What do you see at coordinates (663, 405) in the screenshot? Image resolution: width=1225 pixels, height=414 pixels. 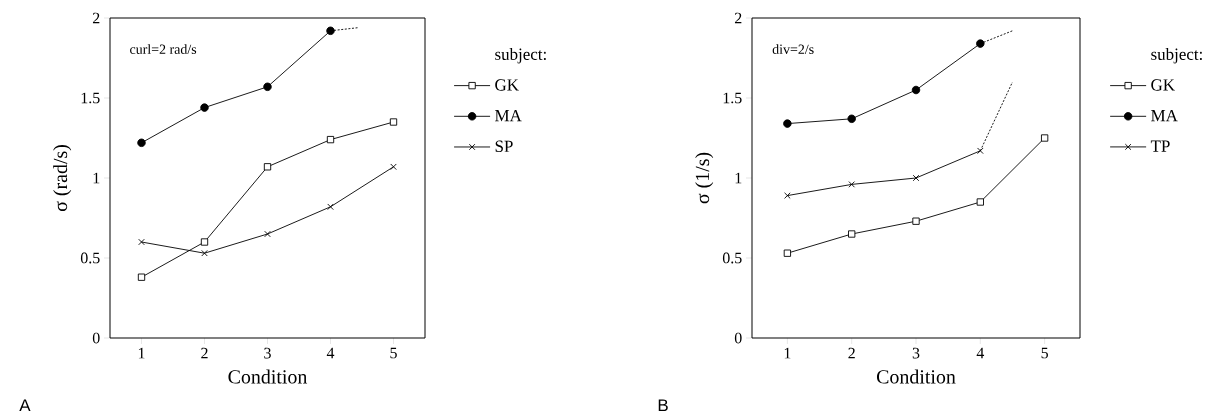 I see `text: B` at bounding box center [663, 405].